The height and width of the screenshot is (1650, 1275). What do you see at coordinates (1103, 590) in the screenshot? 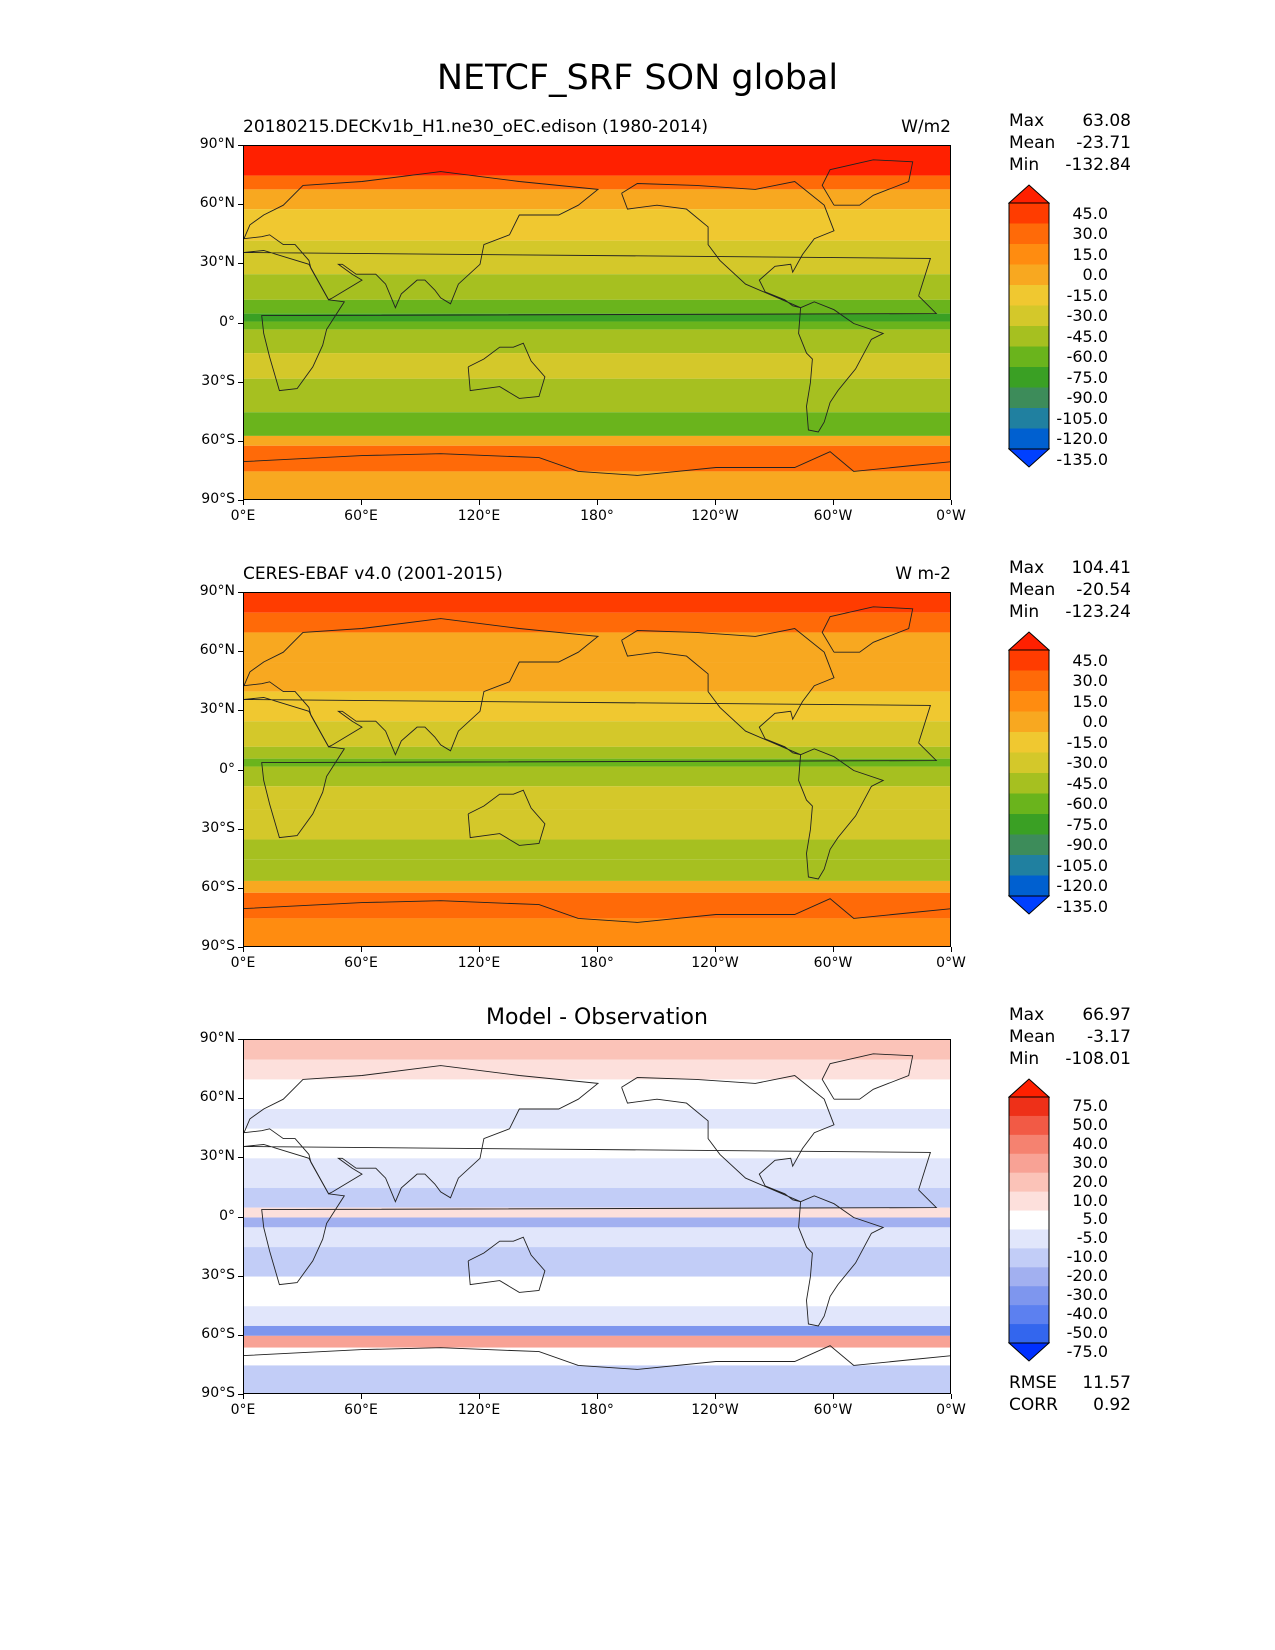
I see `stat-value: -20.54` at bounding box center [1103, 590].